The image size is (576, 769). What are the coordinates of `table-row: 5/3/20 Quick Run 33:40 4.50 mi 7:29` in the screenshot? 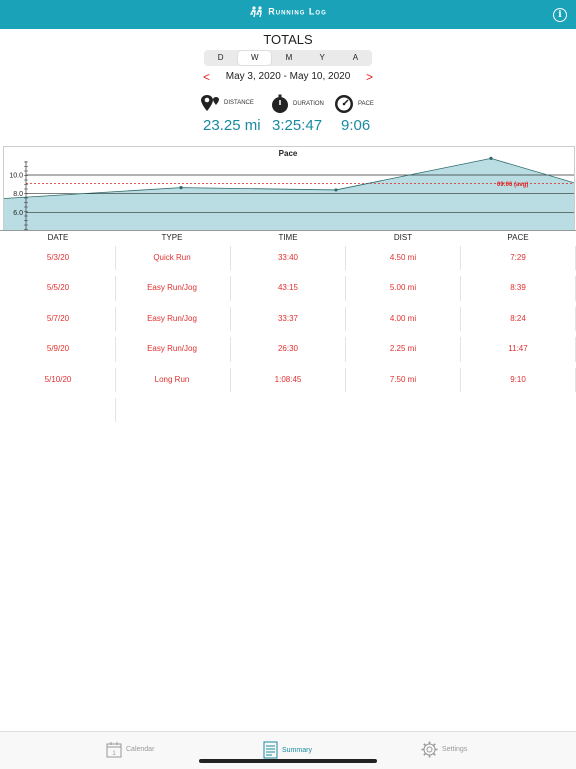 It's located at (288, 258).